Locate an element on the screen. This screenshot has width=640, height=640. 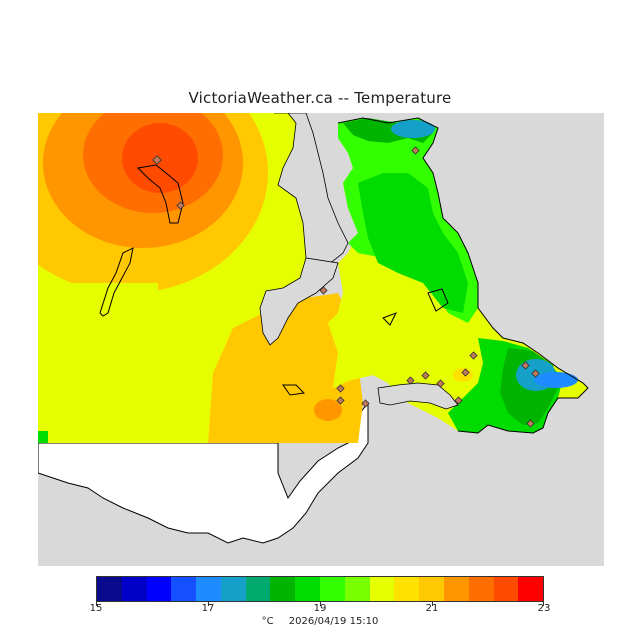
footer-caption: °C 2026/04/19 15:10 is located at coordinates (320, 621).